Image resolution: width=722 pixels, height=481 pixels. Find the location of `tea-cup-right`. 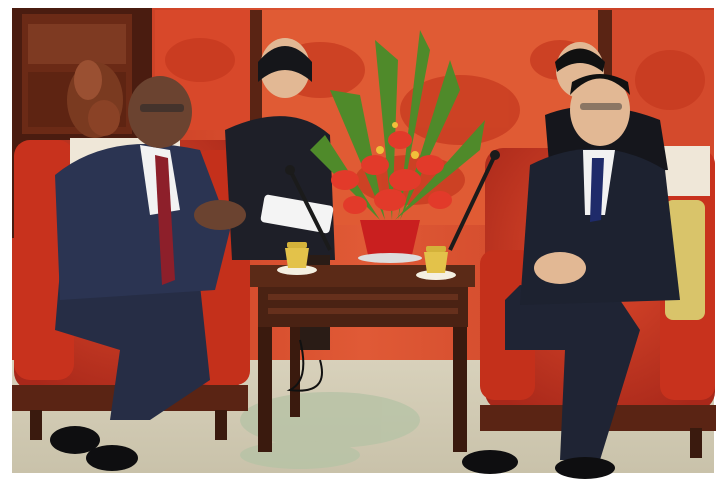

tea-cup-right is located at coordinates (436, 263).